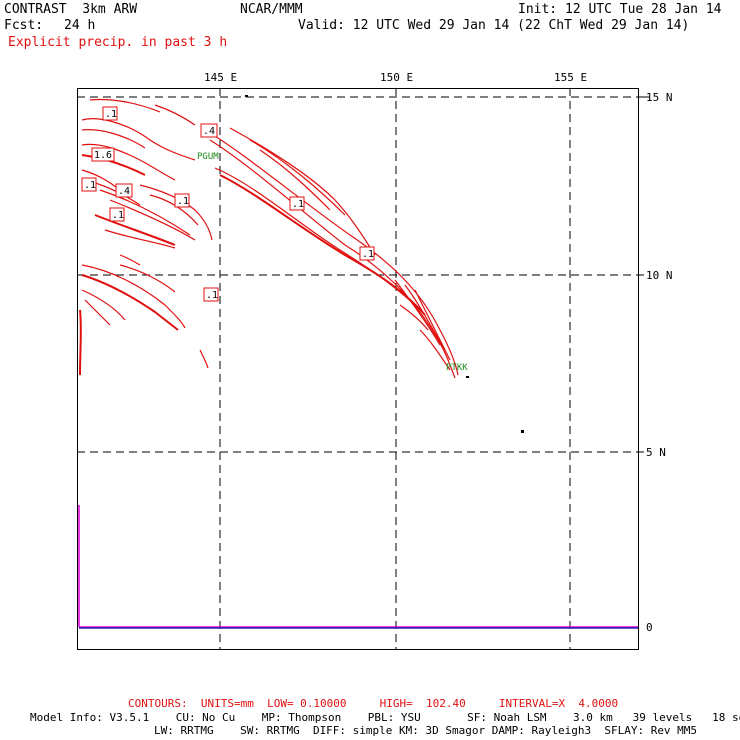  I want to click on timeseries, so click(358, 567).